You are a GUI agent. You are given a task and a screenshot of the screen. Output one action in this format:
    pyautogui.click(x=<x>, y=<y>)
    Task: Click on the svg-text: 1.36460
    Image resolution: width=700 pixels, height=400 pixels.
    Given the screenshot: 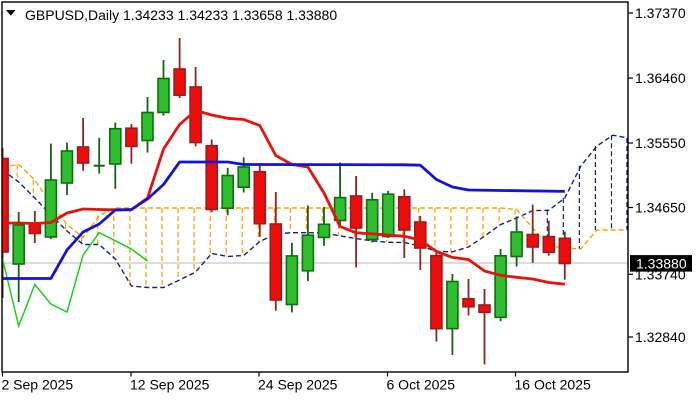 What is the action you would take?
    pyautogui.click(x=660, y=78)
    